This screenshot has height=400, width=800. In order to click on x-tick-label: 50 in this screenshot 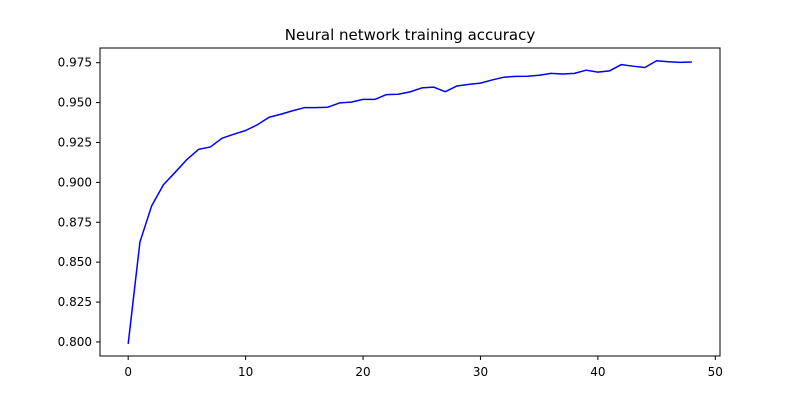, I will do `click(715, 372)`.